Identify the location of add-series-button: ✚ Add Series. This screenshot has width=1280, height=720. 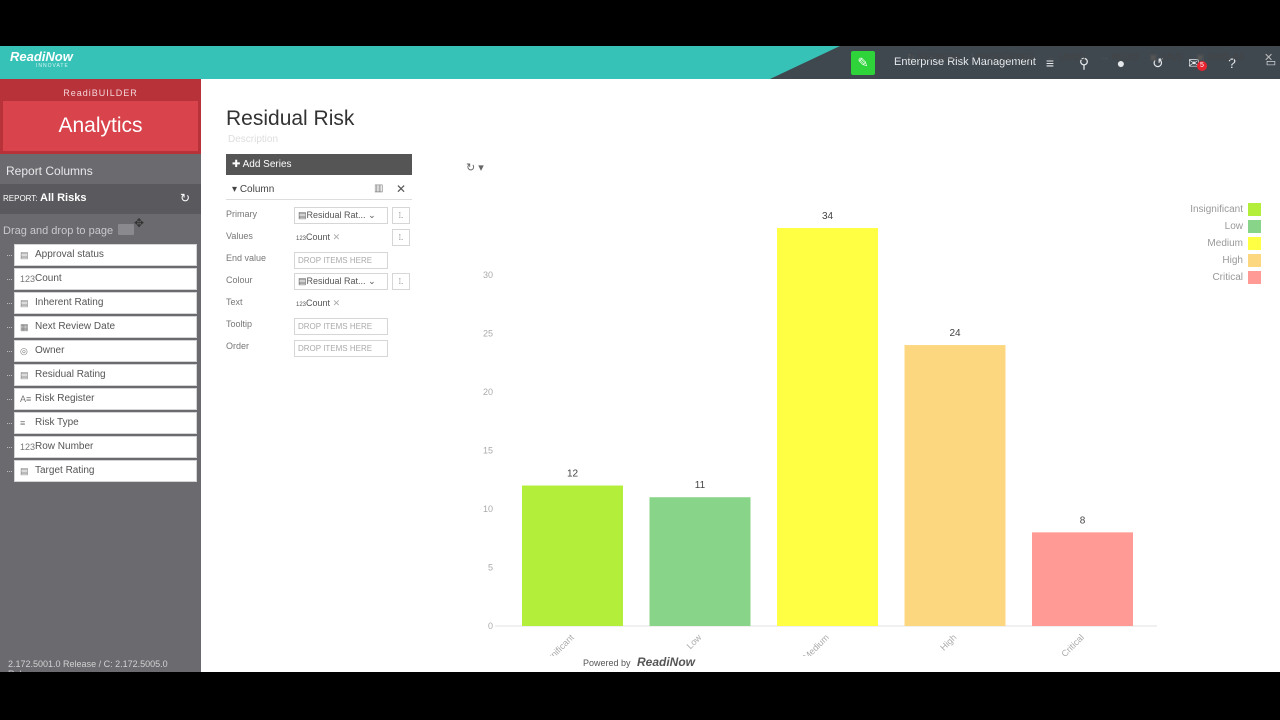
(319, 164).